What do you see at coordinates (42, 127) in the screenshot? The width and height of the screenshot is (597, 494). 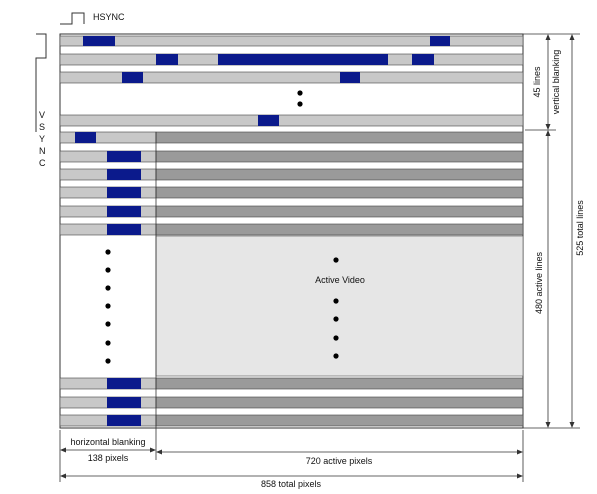 I see `vsync-letter: S` at bounding box center [42, 127].